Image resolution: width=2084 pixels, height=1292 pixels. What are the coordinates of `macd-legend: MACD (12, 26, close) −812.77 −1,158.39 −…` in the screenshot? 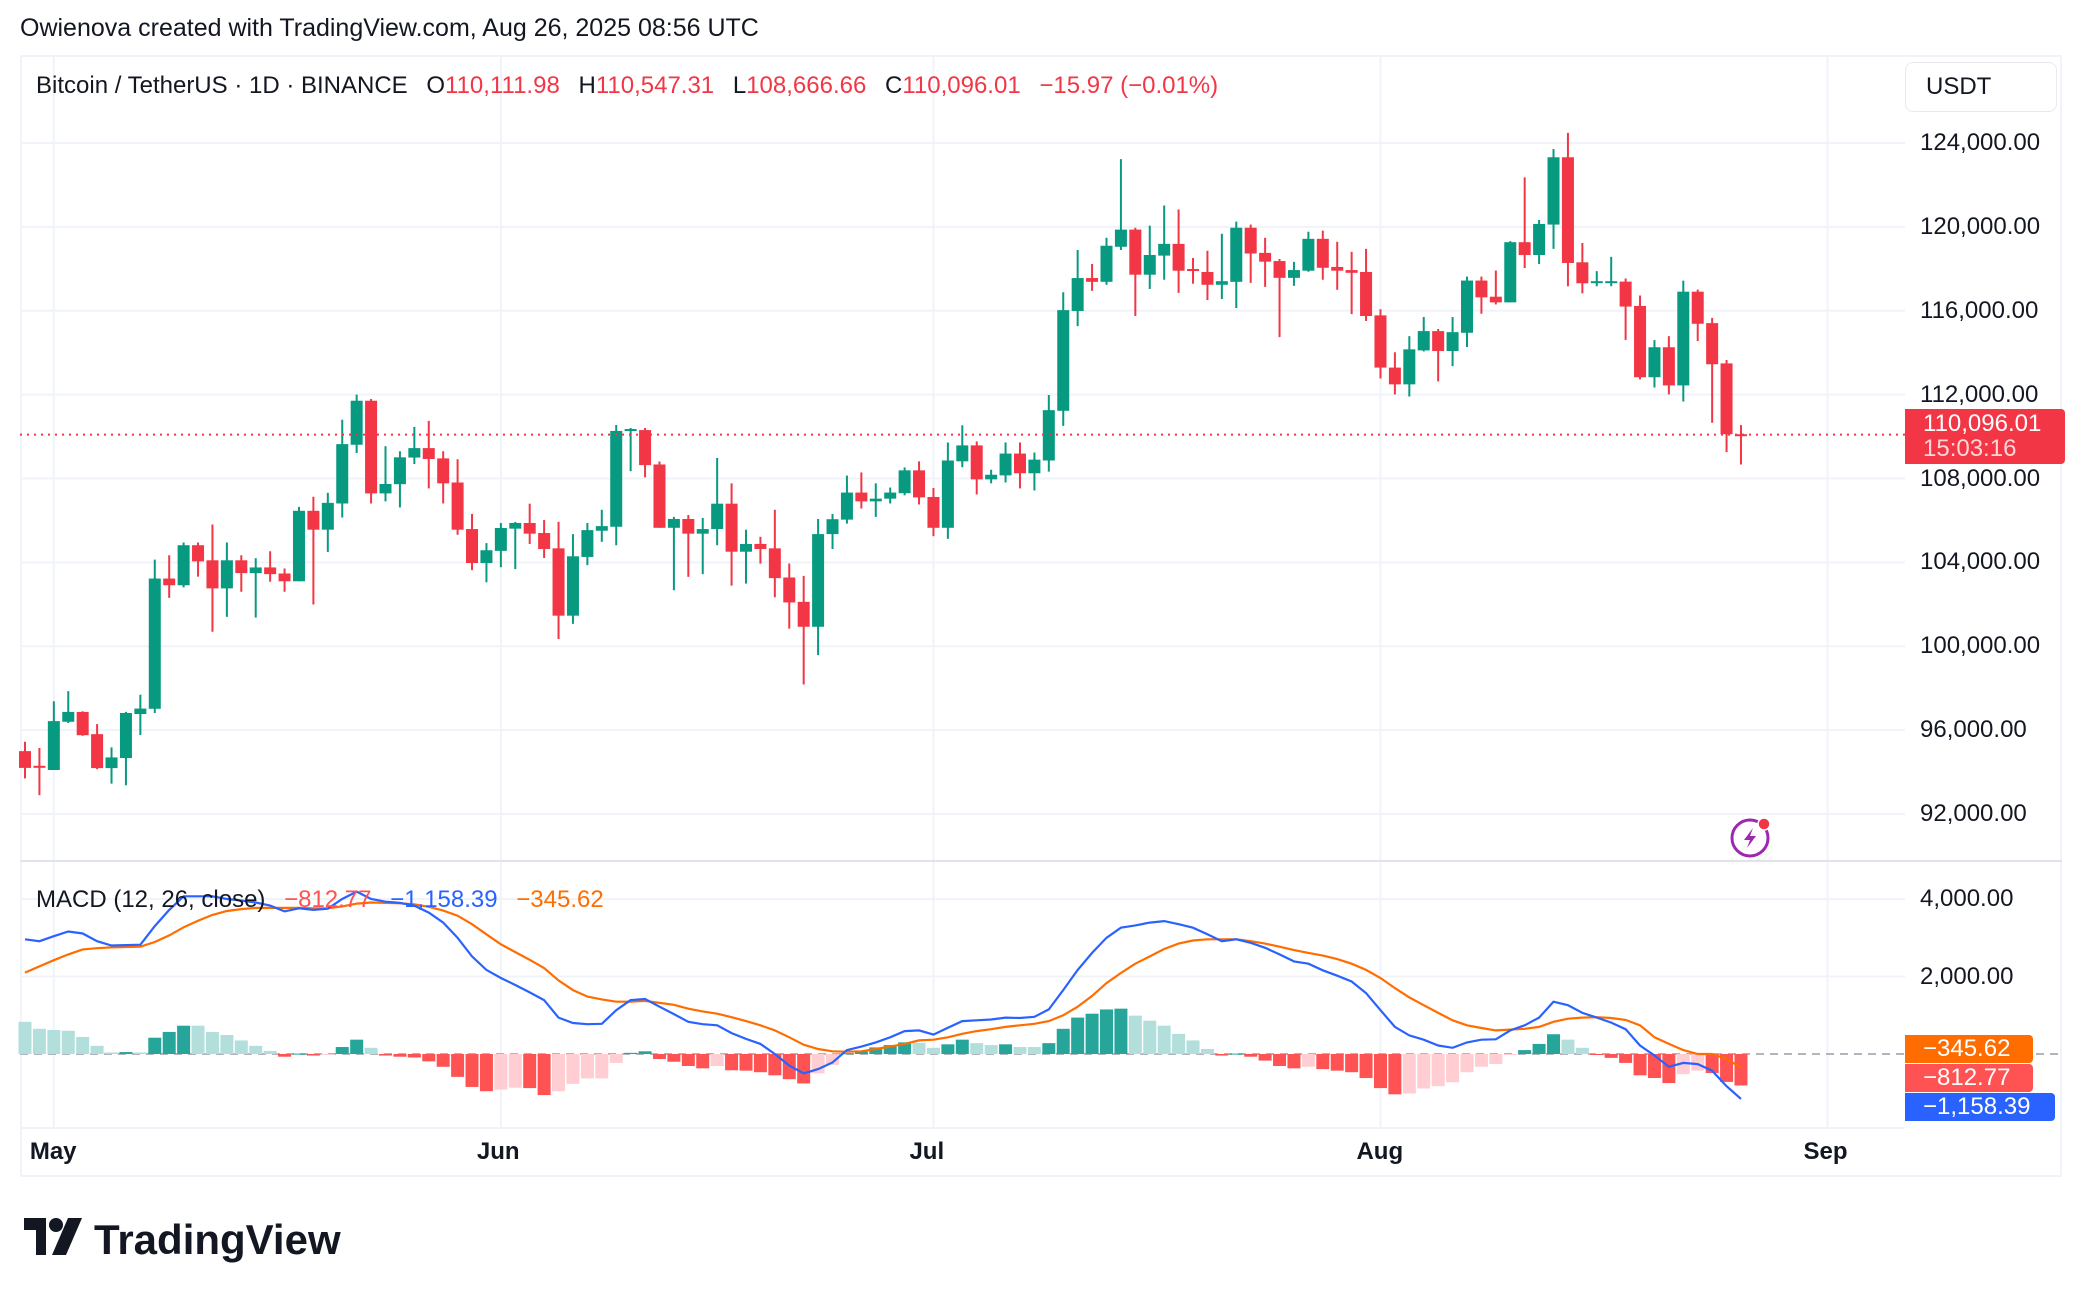 It's located at (320, 900).